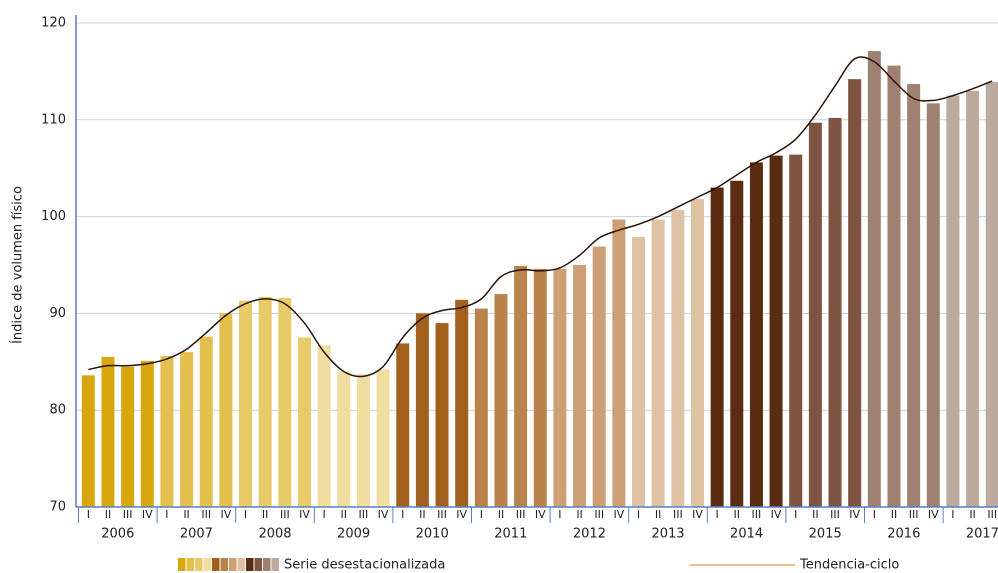 The height and width of the screenshot is (573, 998). Describe the element at coordinates (510, 534) in the screenshot. I see `year-label: 2011` at that location.